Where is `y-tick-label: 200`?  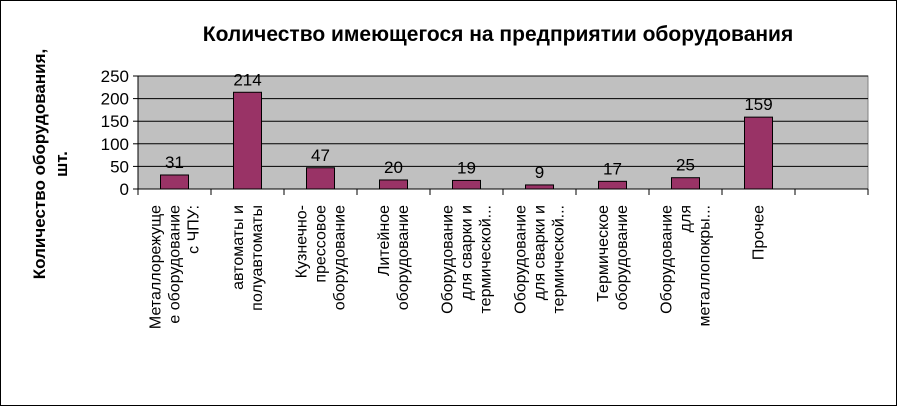 y-tick-label: 200 is located at coordinates (115, 99).